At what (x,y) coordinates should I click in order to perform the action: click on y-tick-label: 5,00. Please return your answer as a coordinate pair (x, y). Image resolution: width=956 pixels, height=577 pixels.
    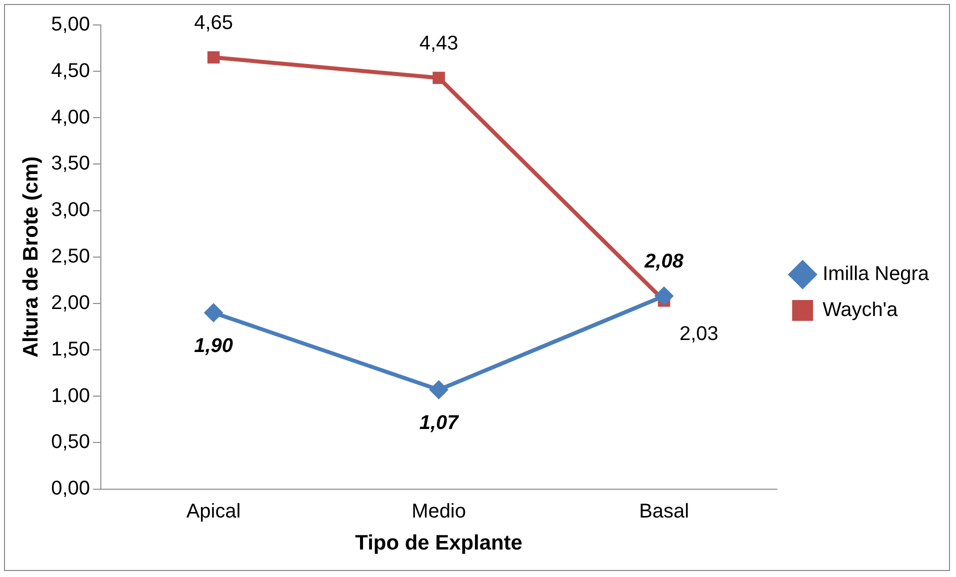
    Looking at the image, I should click on (70, 24).